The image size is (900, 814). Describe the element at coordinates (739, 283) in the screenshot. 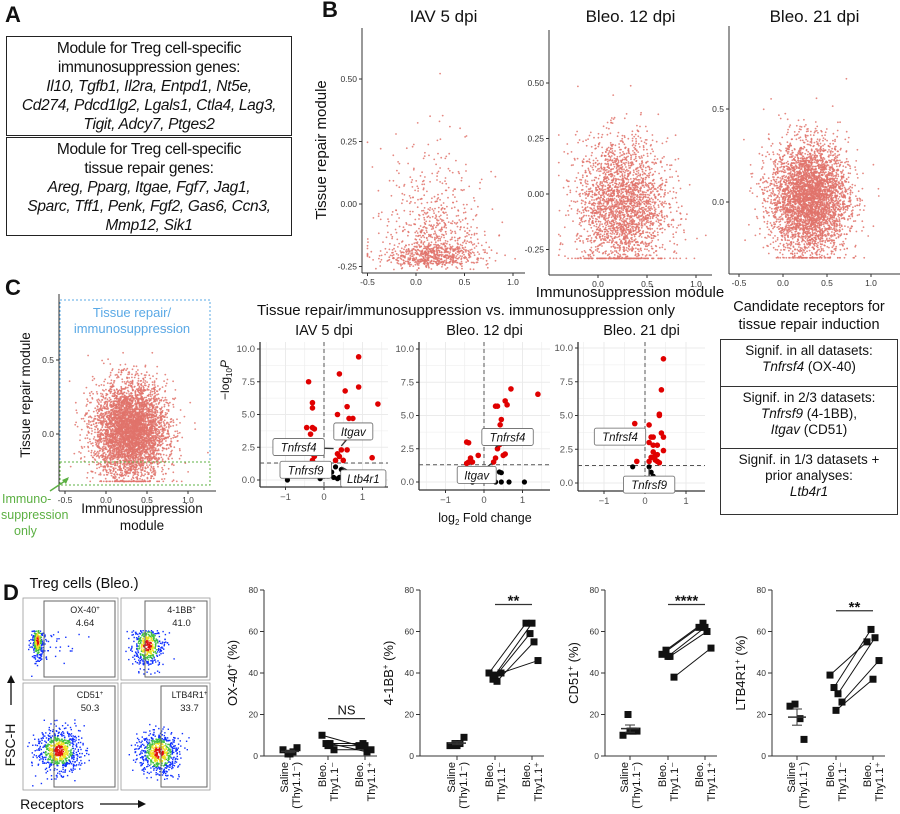

I see `x-tick-label: -0.5` at that location.